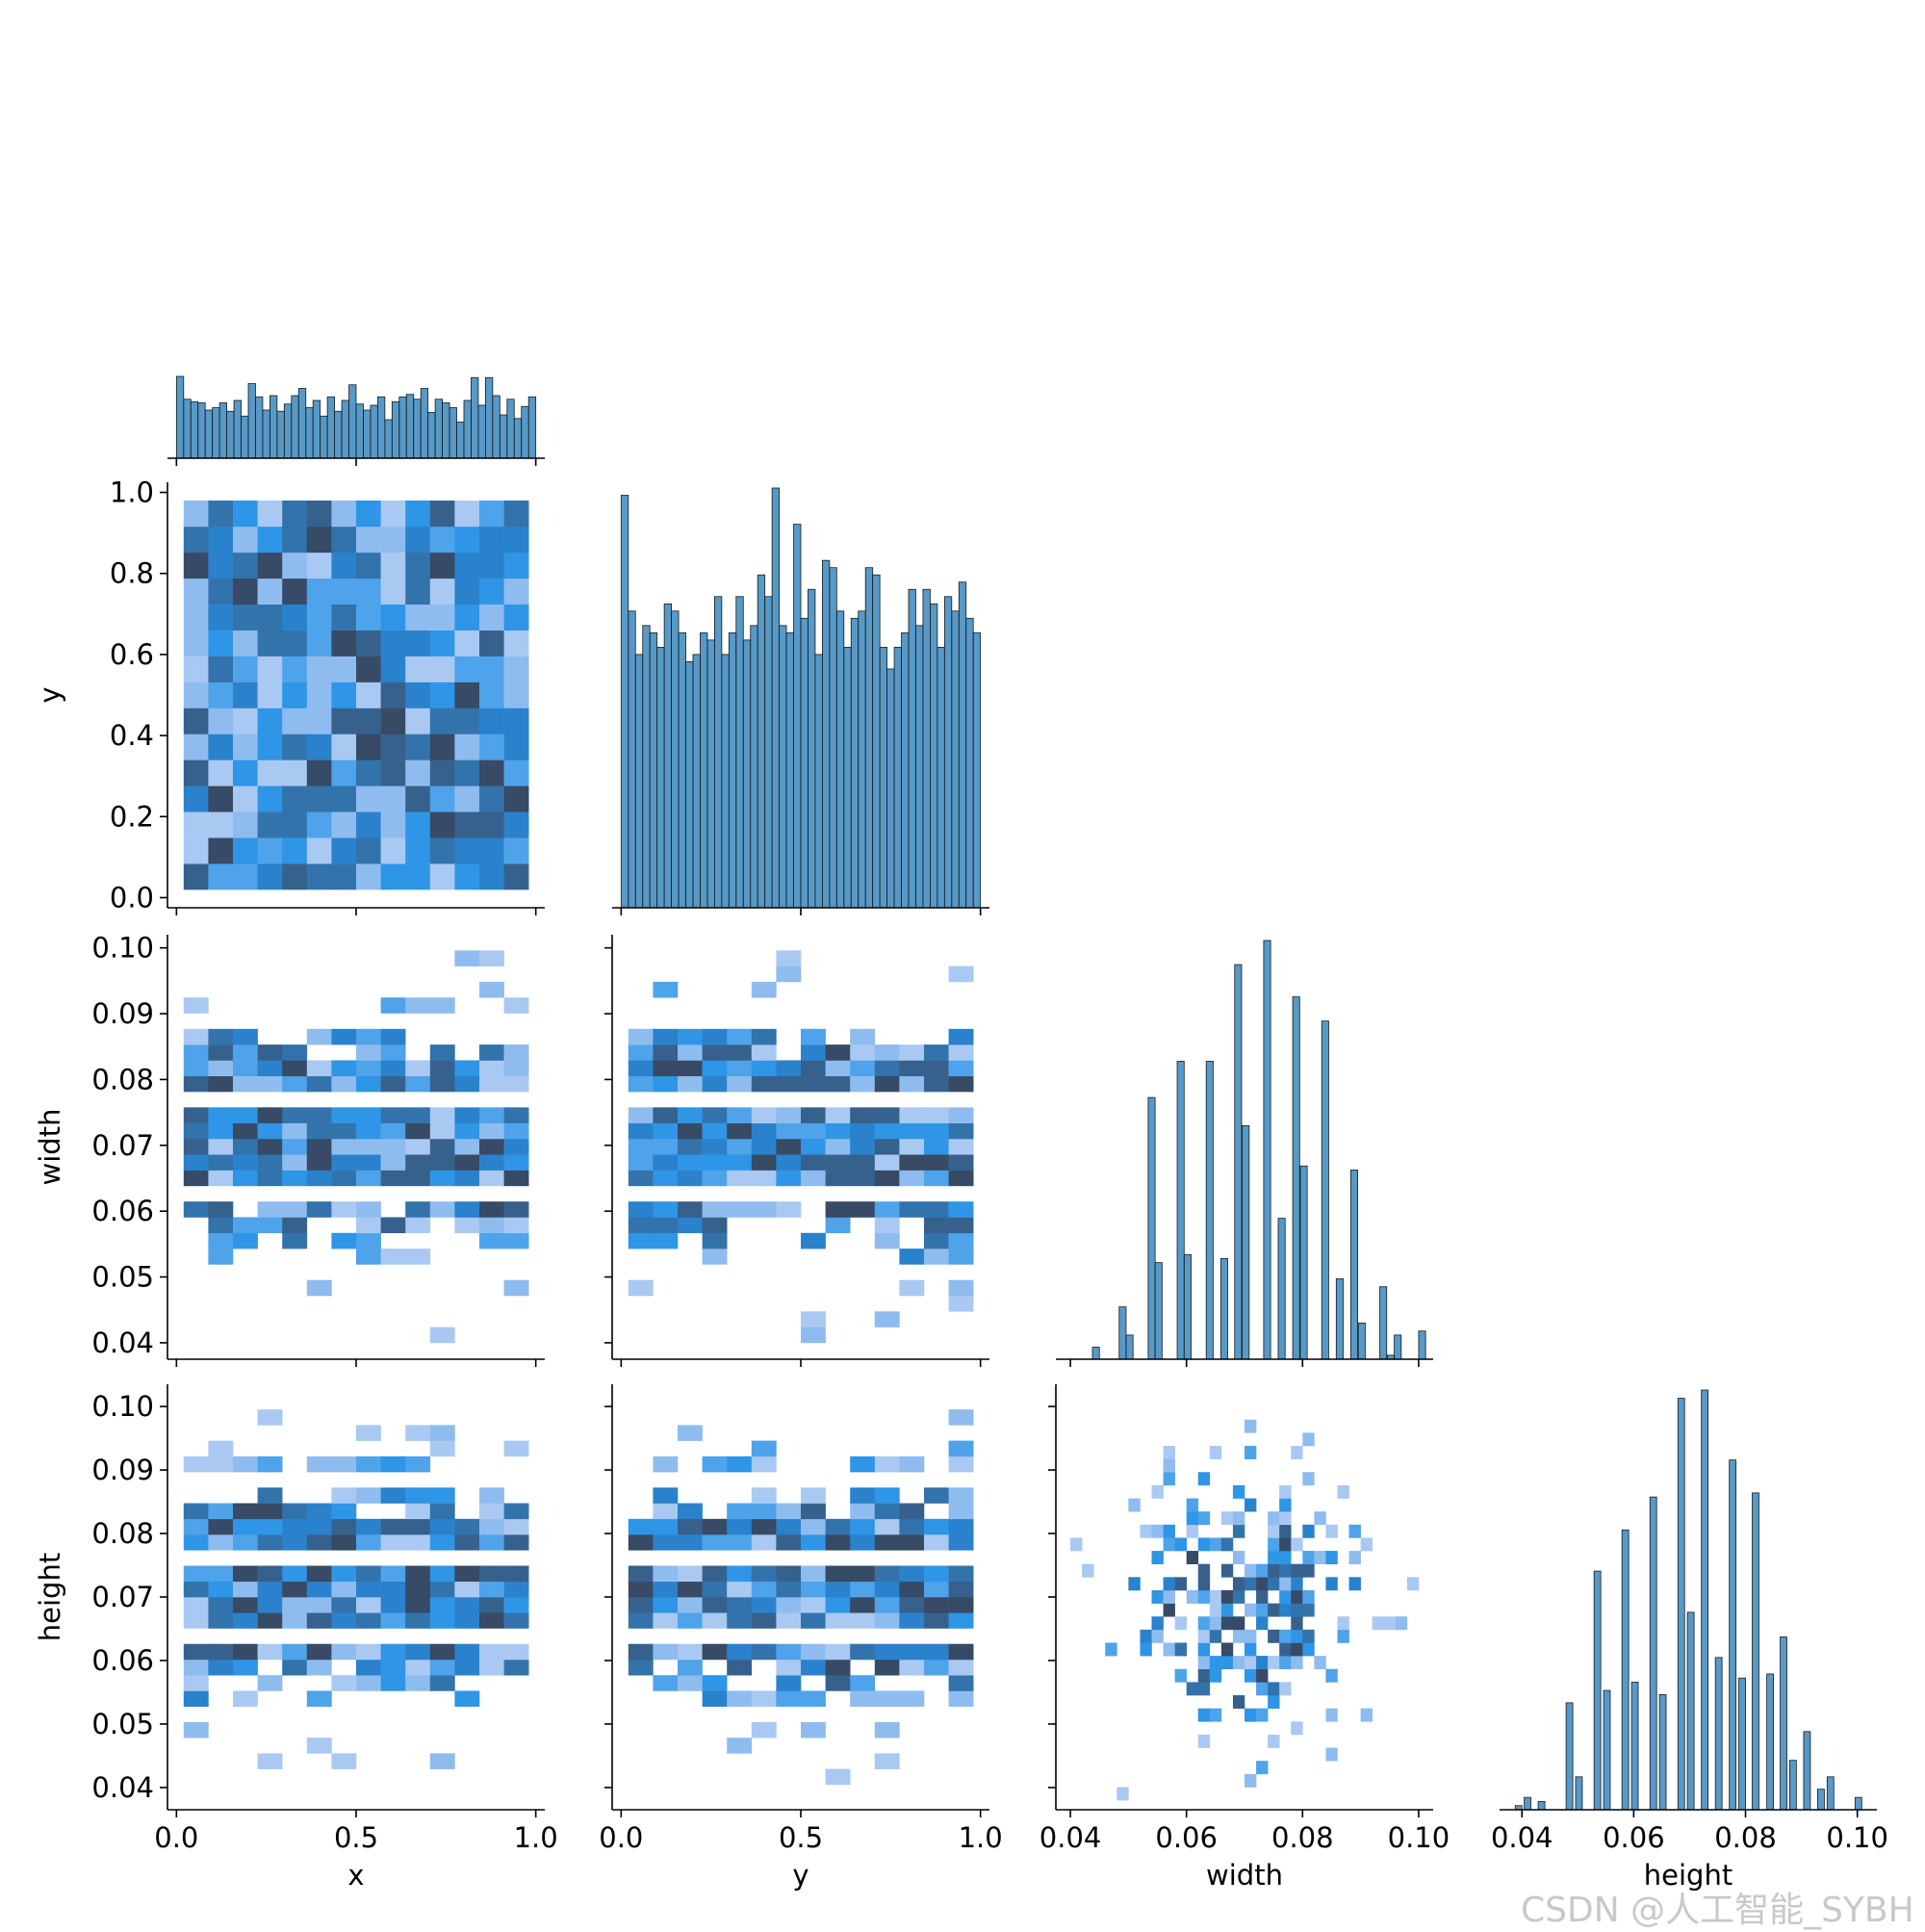 Image resolution: width=1925 pixels, height=1932 pixels. What do you see at coordinates (800, 1875) in the screenshot?
I see `x-axis-label: y` at bounding box center [800, 1875].